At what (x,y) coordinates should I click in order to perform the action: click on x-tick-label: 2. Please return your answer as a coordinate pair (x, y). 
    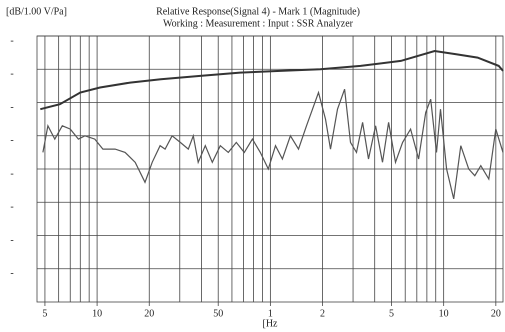
    Looking at the image, I should click on (322, 313).